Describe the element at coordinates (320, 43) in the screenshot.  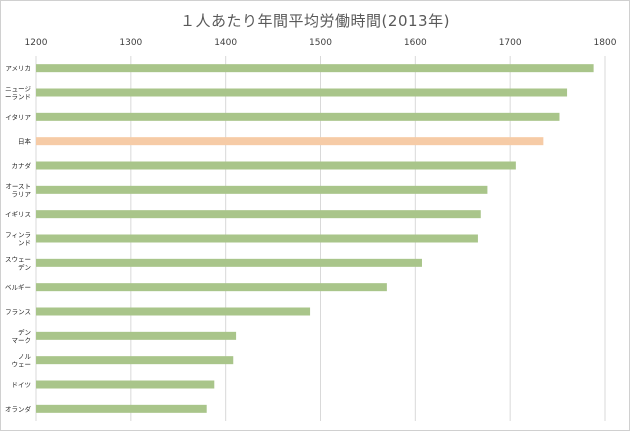
I see `x-tick-label-1500: 1500` at that location.